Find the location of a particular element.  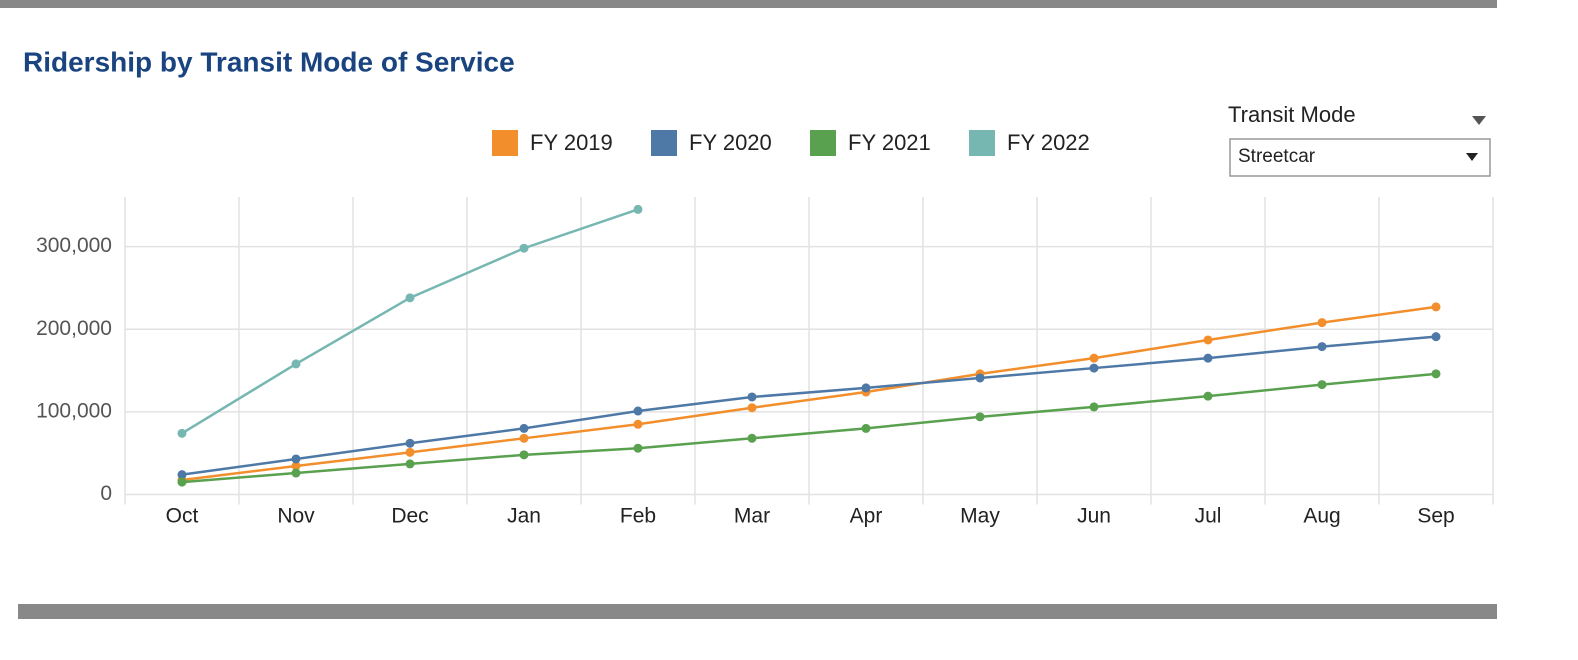

y-tick-label: 0 is located at coordinates (106, 493).